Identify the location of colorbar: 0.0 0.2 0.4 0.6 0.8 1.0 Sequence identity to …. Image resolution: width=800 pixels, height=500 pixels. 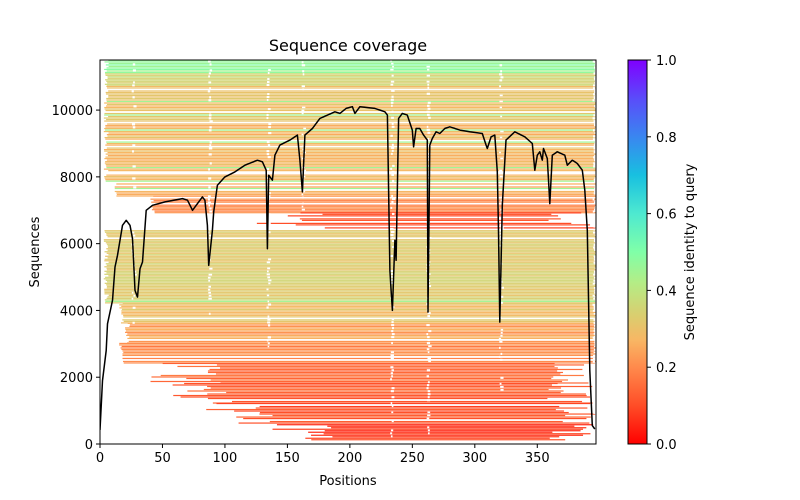
(662, 253).